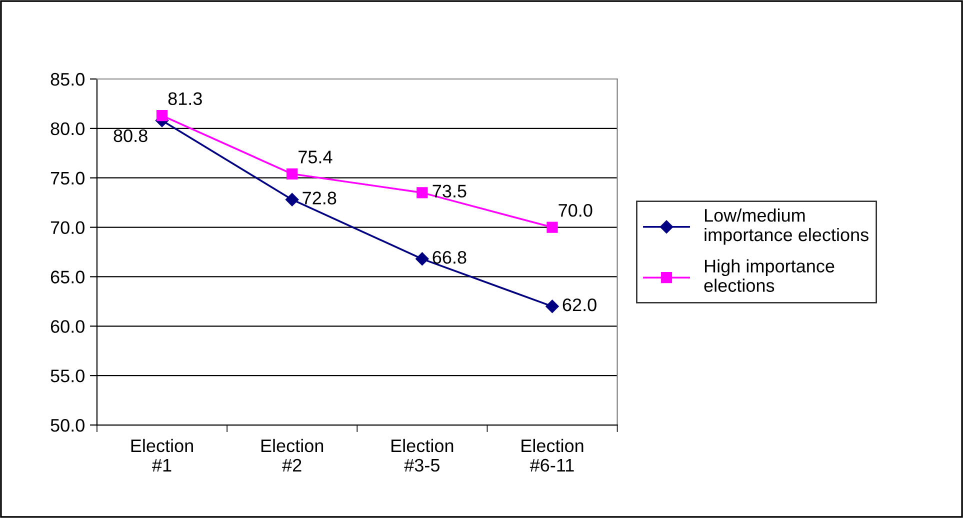 The image size is (963, 518). I want to click on legend-label: High importance elections, so click(769, 275).